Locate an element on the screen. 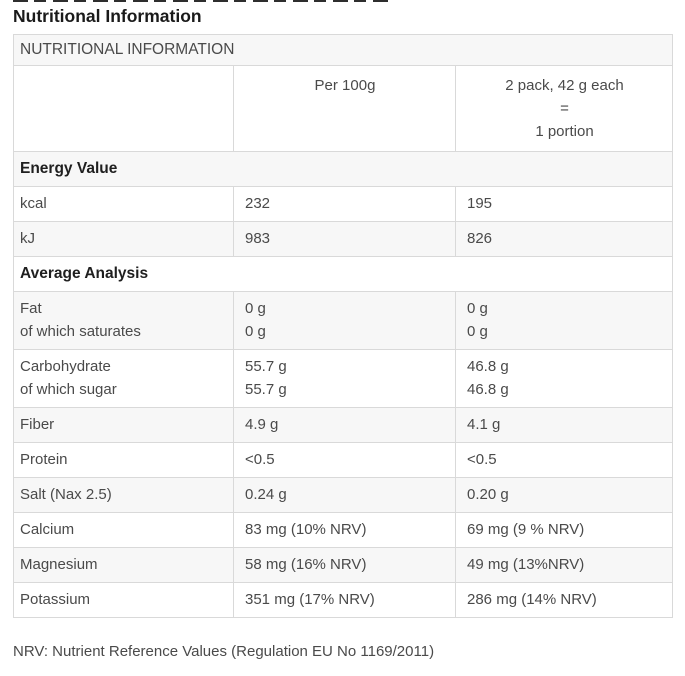 Image resolution: width=685 pixels, height=676 pixels. portion-cell: 0 g 0 g is located at coordinates (564, 320).